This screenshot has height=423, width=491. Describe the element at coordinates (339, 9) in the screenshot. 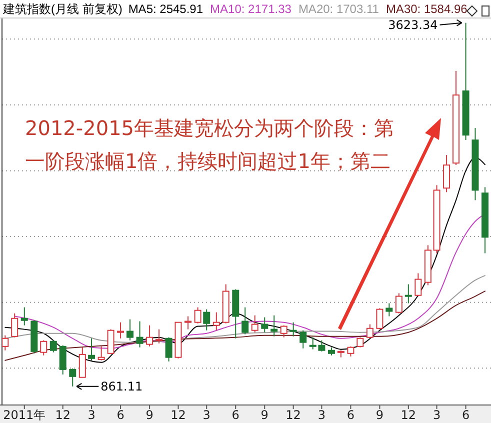

I see `text: MA20: 1703.11` at that location.